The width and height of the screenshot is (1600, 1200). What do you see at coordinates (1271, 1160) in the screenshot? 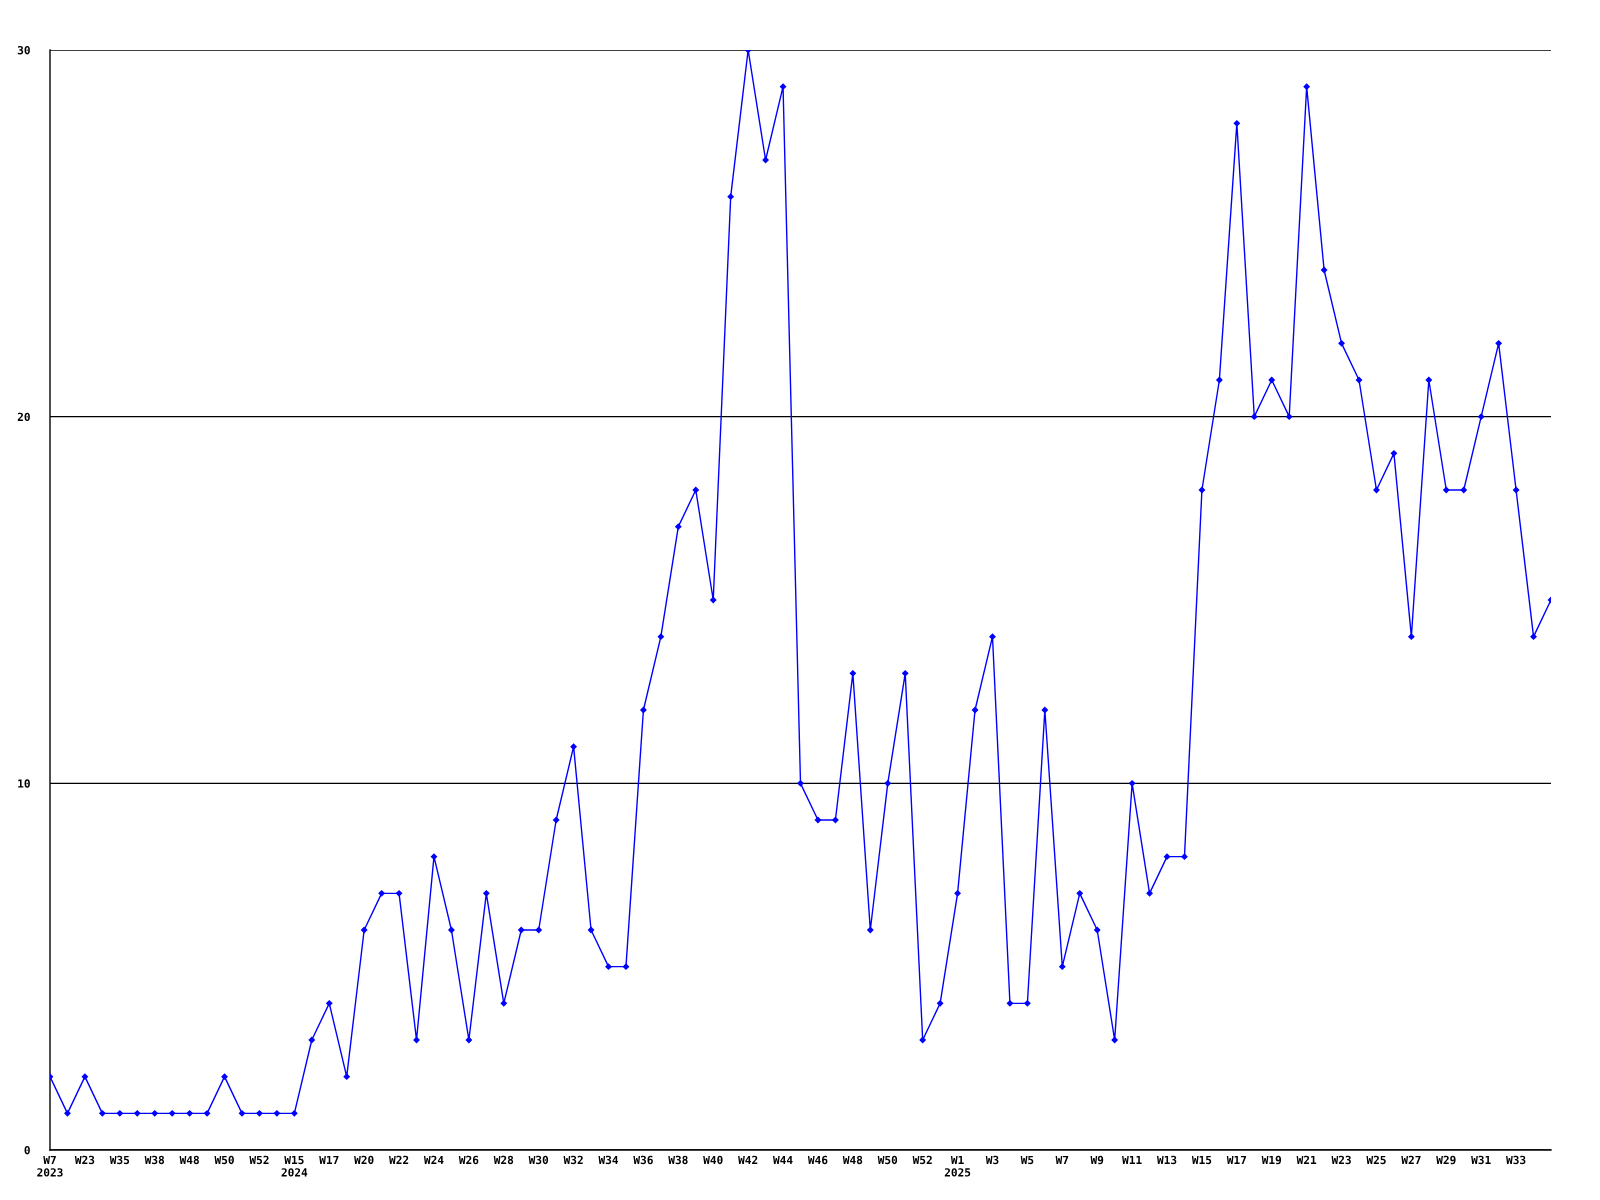
I see `x-tick-label: W19` at bounding box center [1271, 1160].